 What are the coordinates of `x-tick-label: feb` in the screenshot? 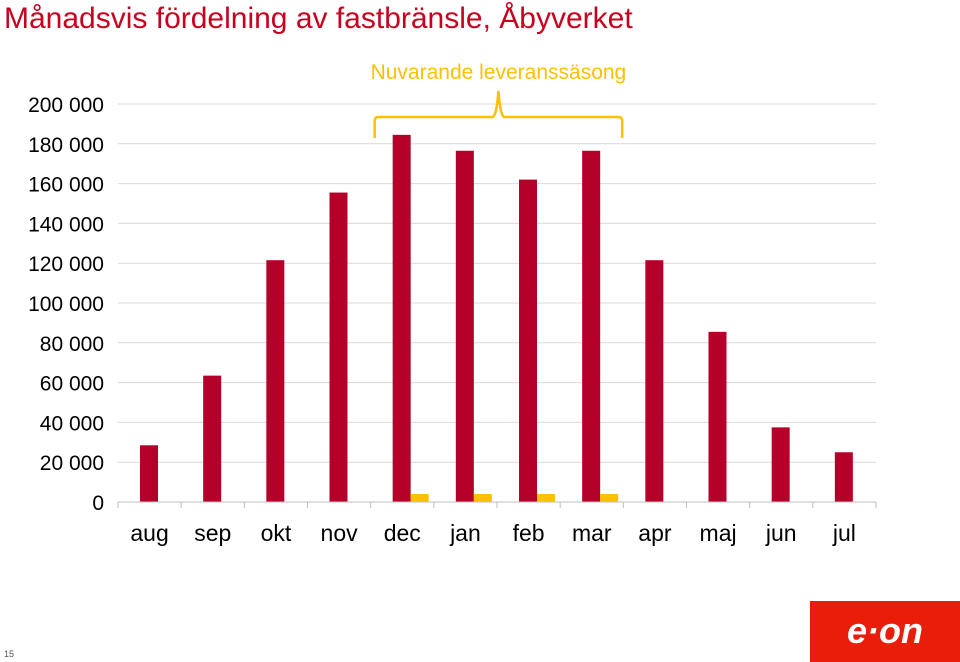 It's located at (529, 533).